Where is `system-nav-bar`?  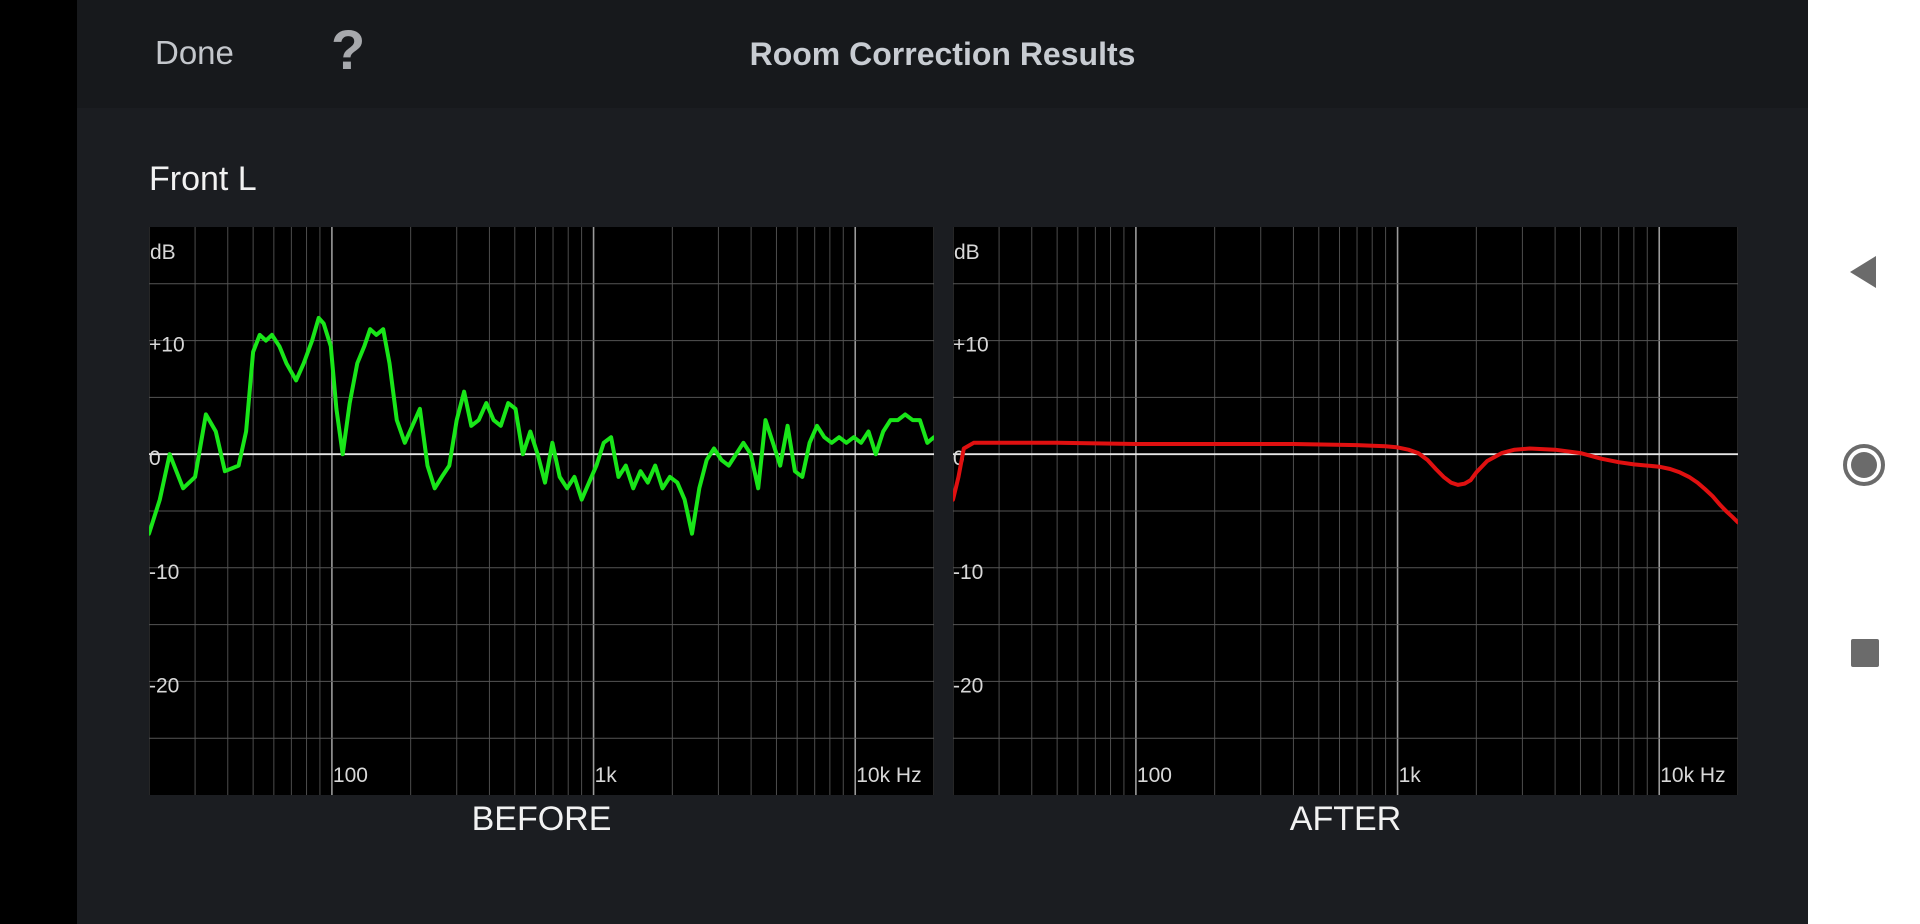
system-nav-bar is located at coordinates (1864, 462).